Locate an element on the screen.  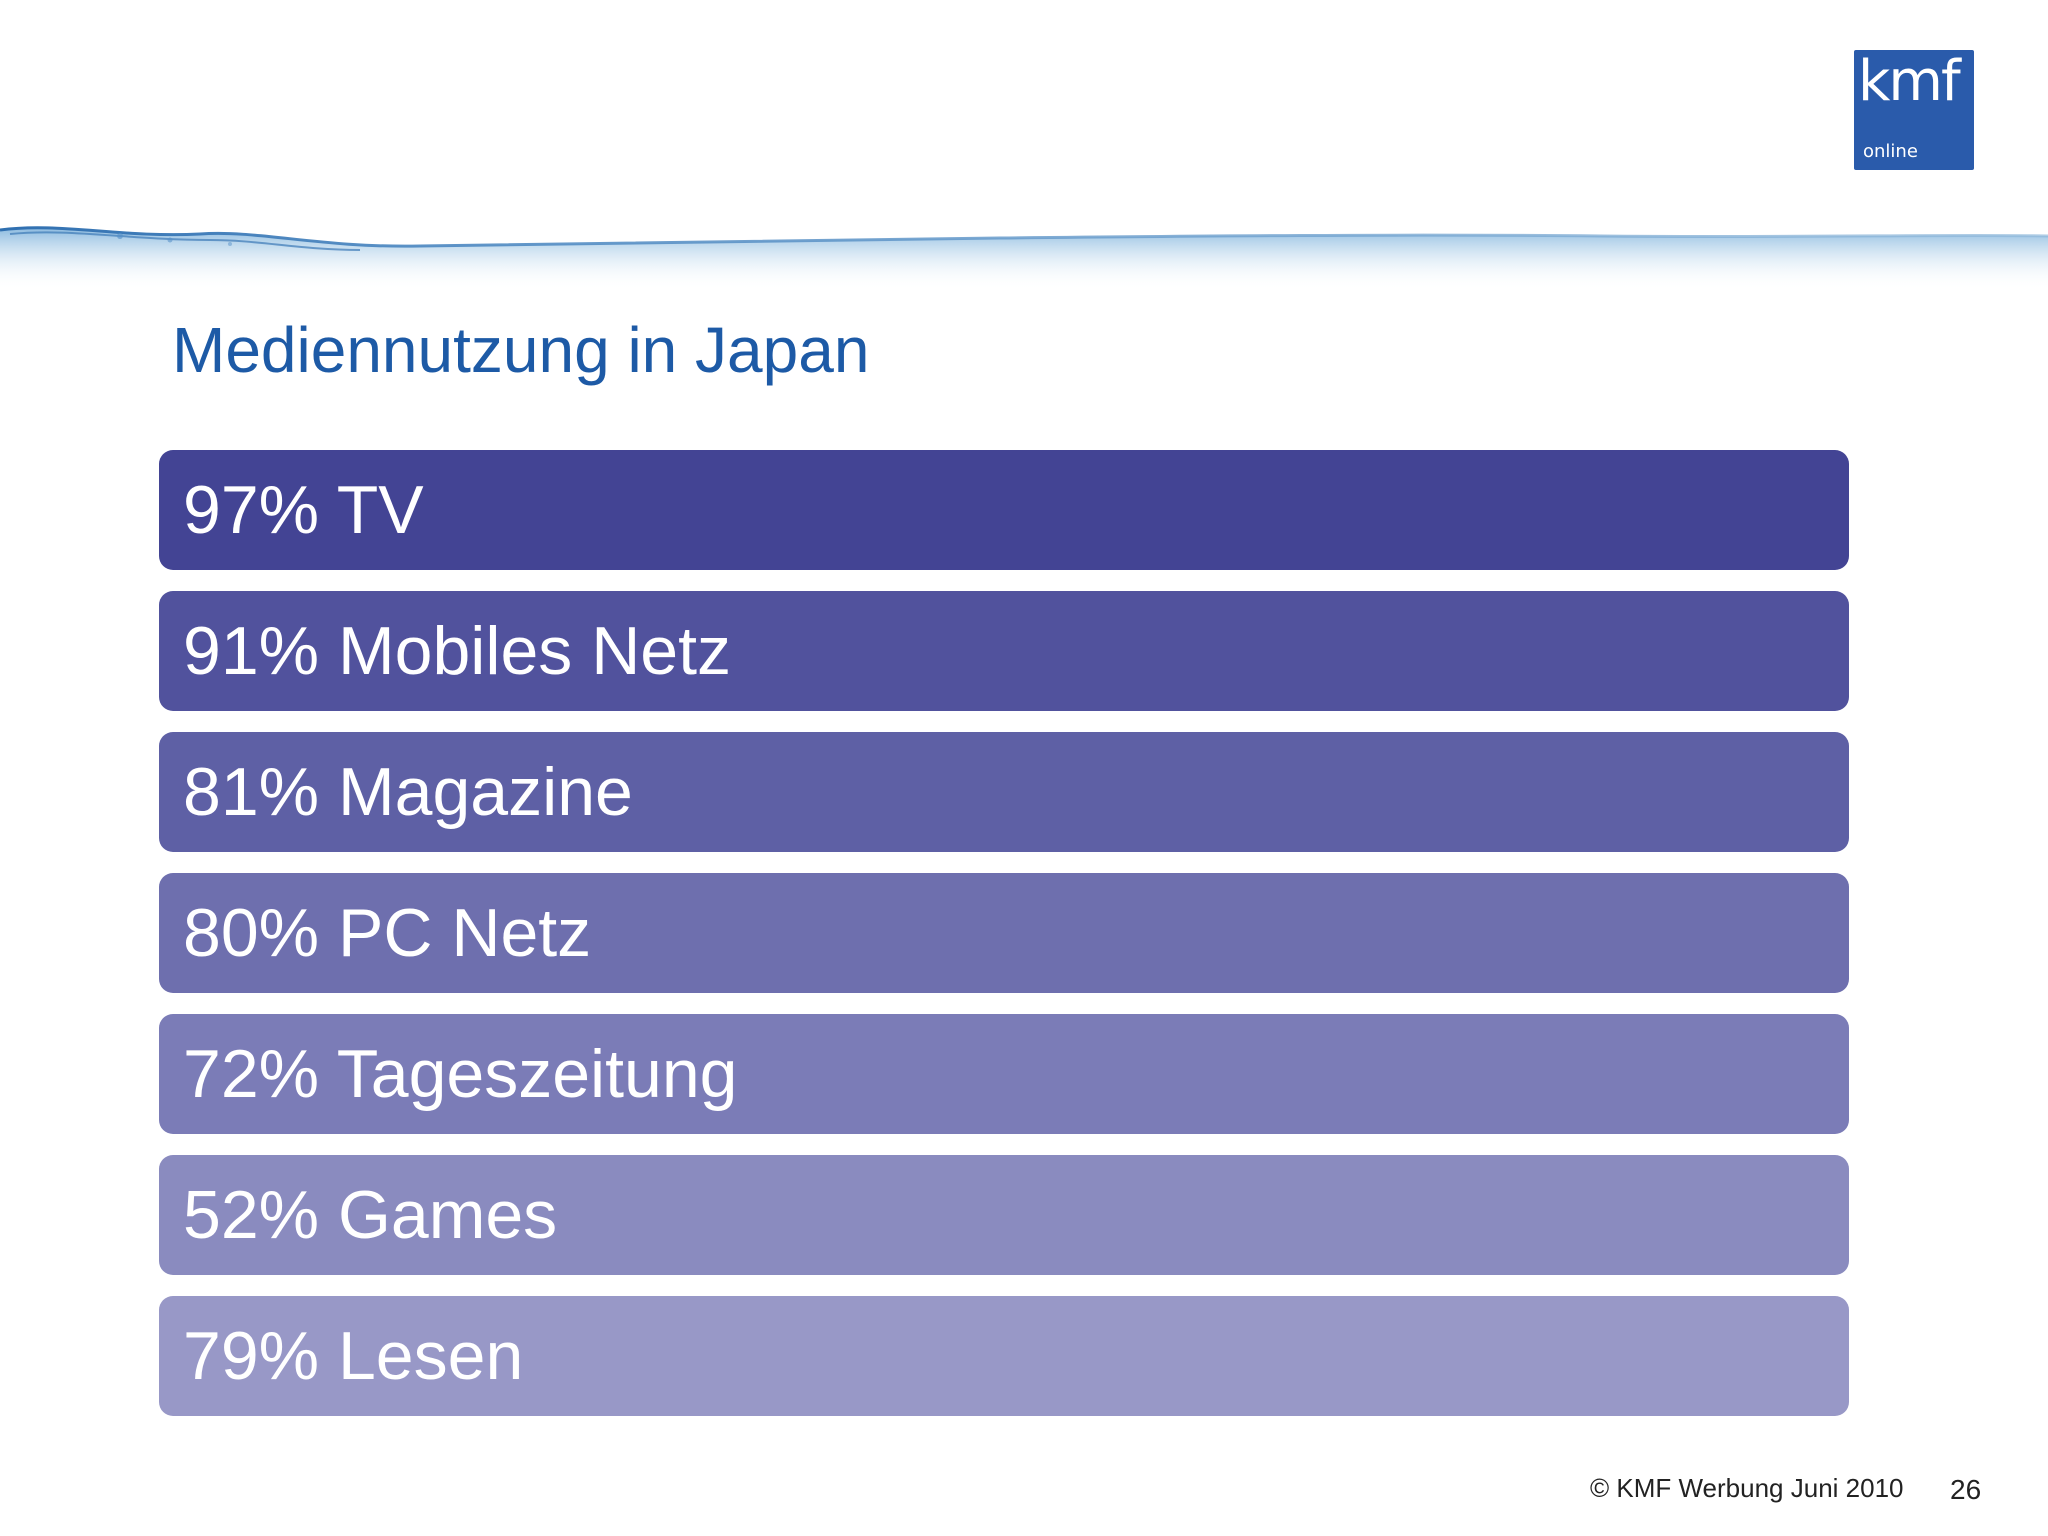
bar-label: 81% Magazine is located at coordinates (408, 792).